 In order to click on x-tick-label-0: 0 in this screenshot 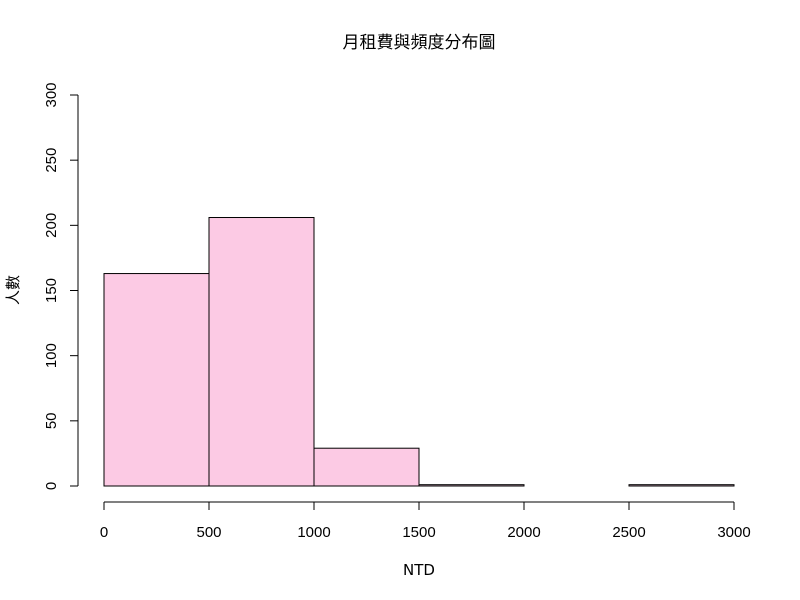, I will do `click(104, 532)`.